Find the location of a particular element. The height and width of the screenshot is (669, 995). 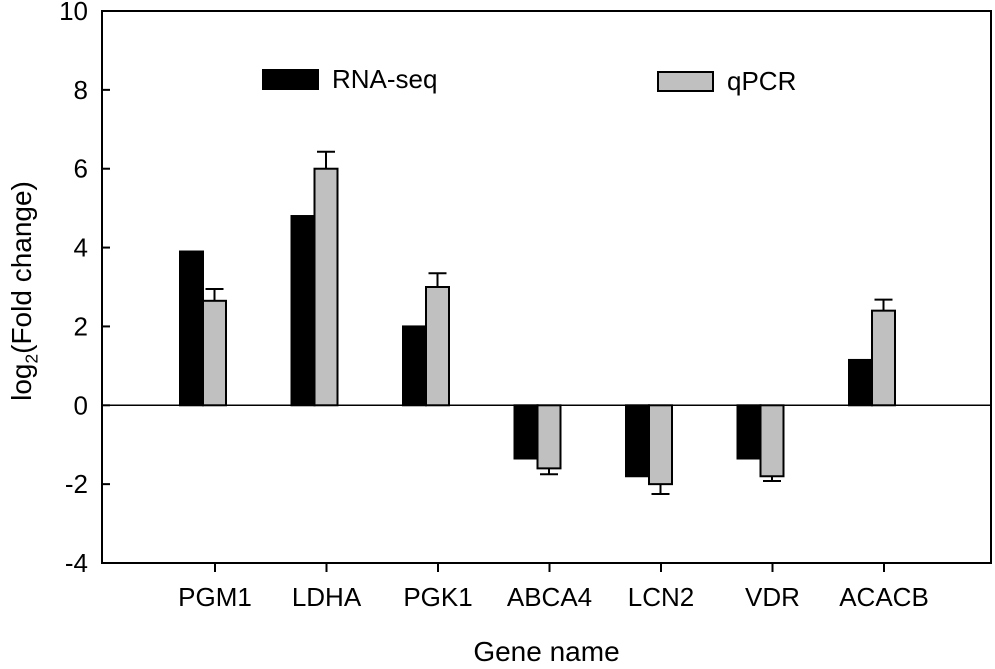

y-tick-label-6: 6 is located at coordinates (81, 169).